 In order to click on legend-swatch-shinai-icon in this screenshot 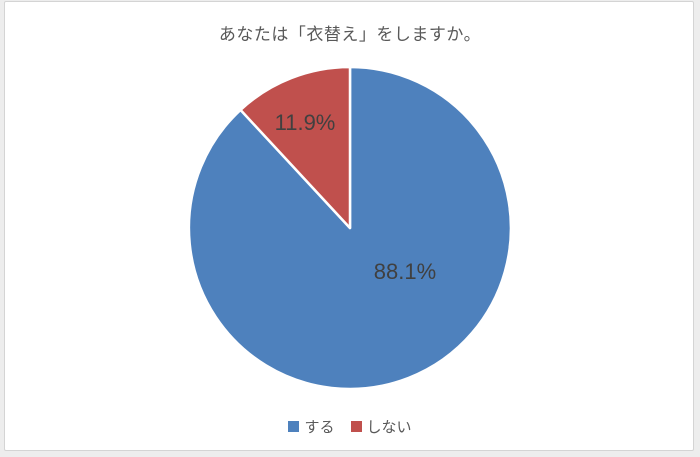, I will do `click(356, 426)`.